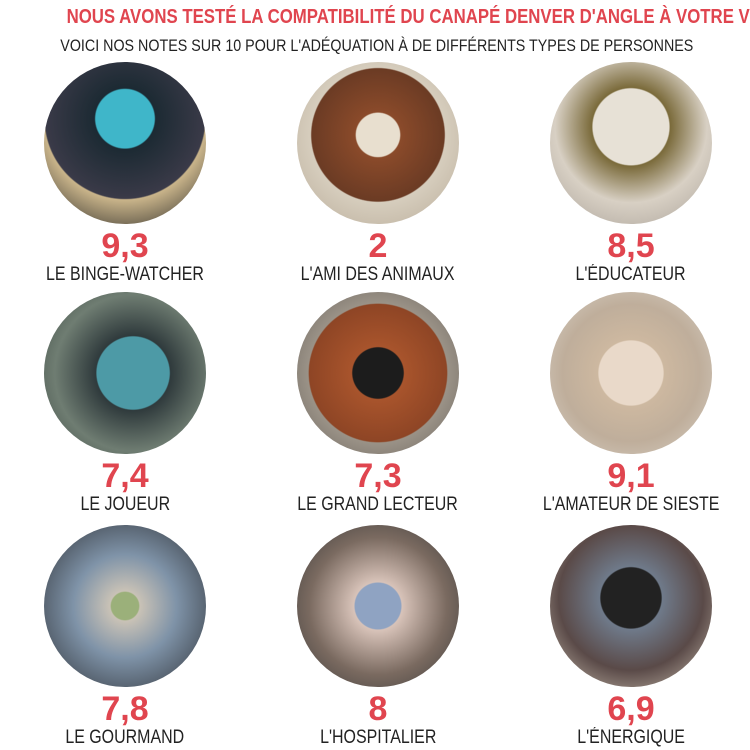 The width and height of the screenshot is (750, 750). I want to click on profile-label: L'ÉDUCATEUR, so click(628, 275).